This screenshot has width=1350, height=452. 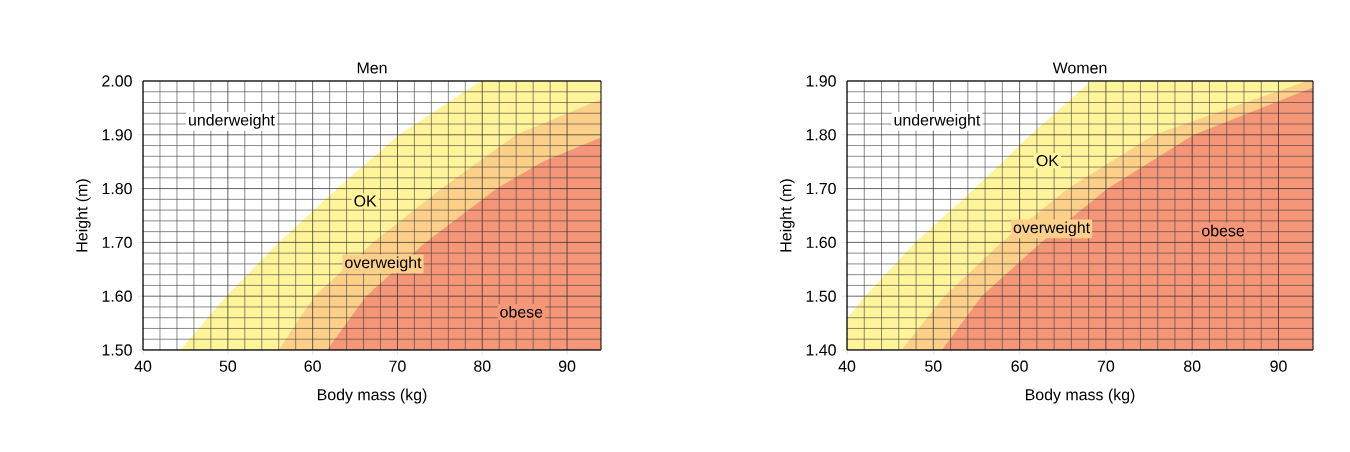 What do you see at coordinates (821, 350) in the screenshot?
I see `y-tick-label: 1.40` at bounding box center [821, 350].